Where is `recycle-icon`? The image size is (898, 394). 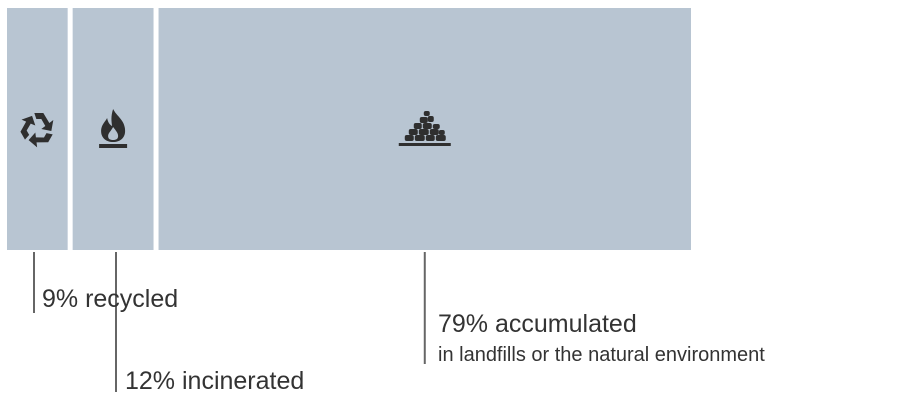
recycle-icon is located at coordinates (37, 130).